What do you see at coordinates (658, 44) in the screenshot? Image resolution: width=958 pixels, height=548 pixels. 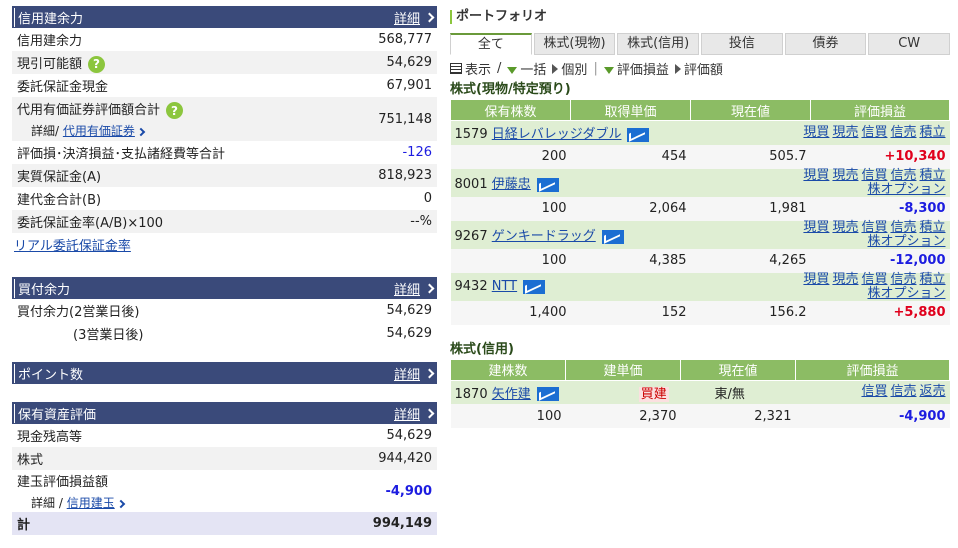 I see `tab-stock-margin: 株式(信用)` at bounding box center [658, 44].